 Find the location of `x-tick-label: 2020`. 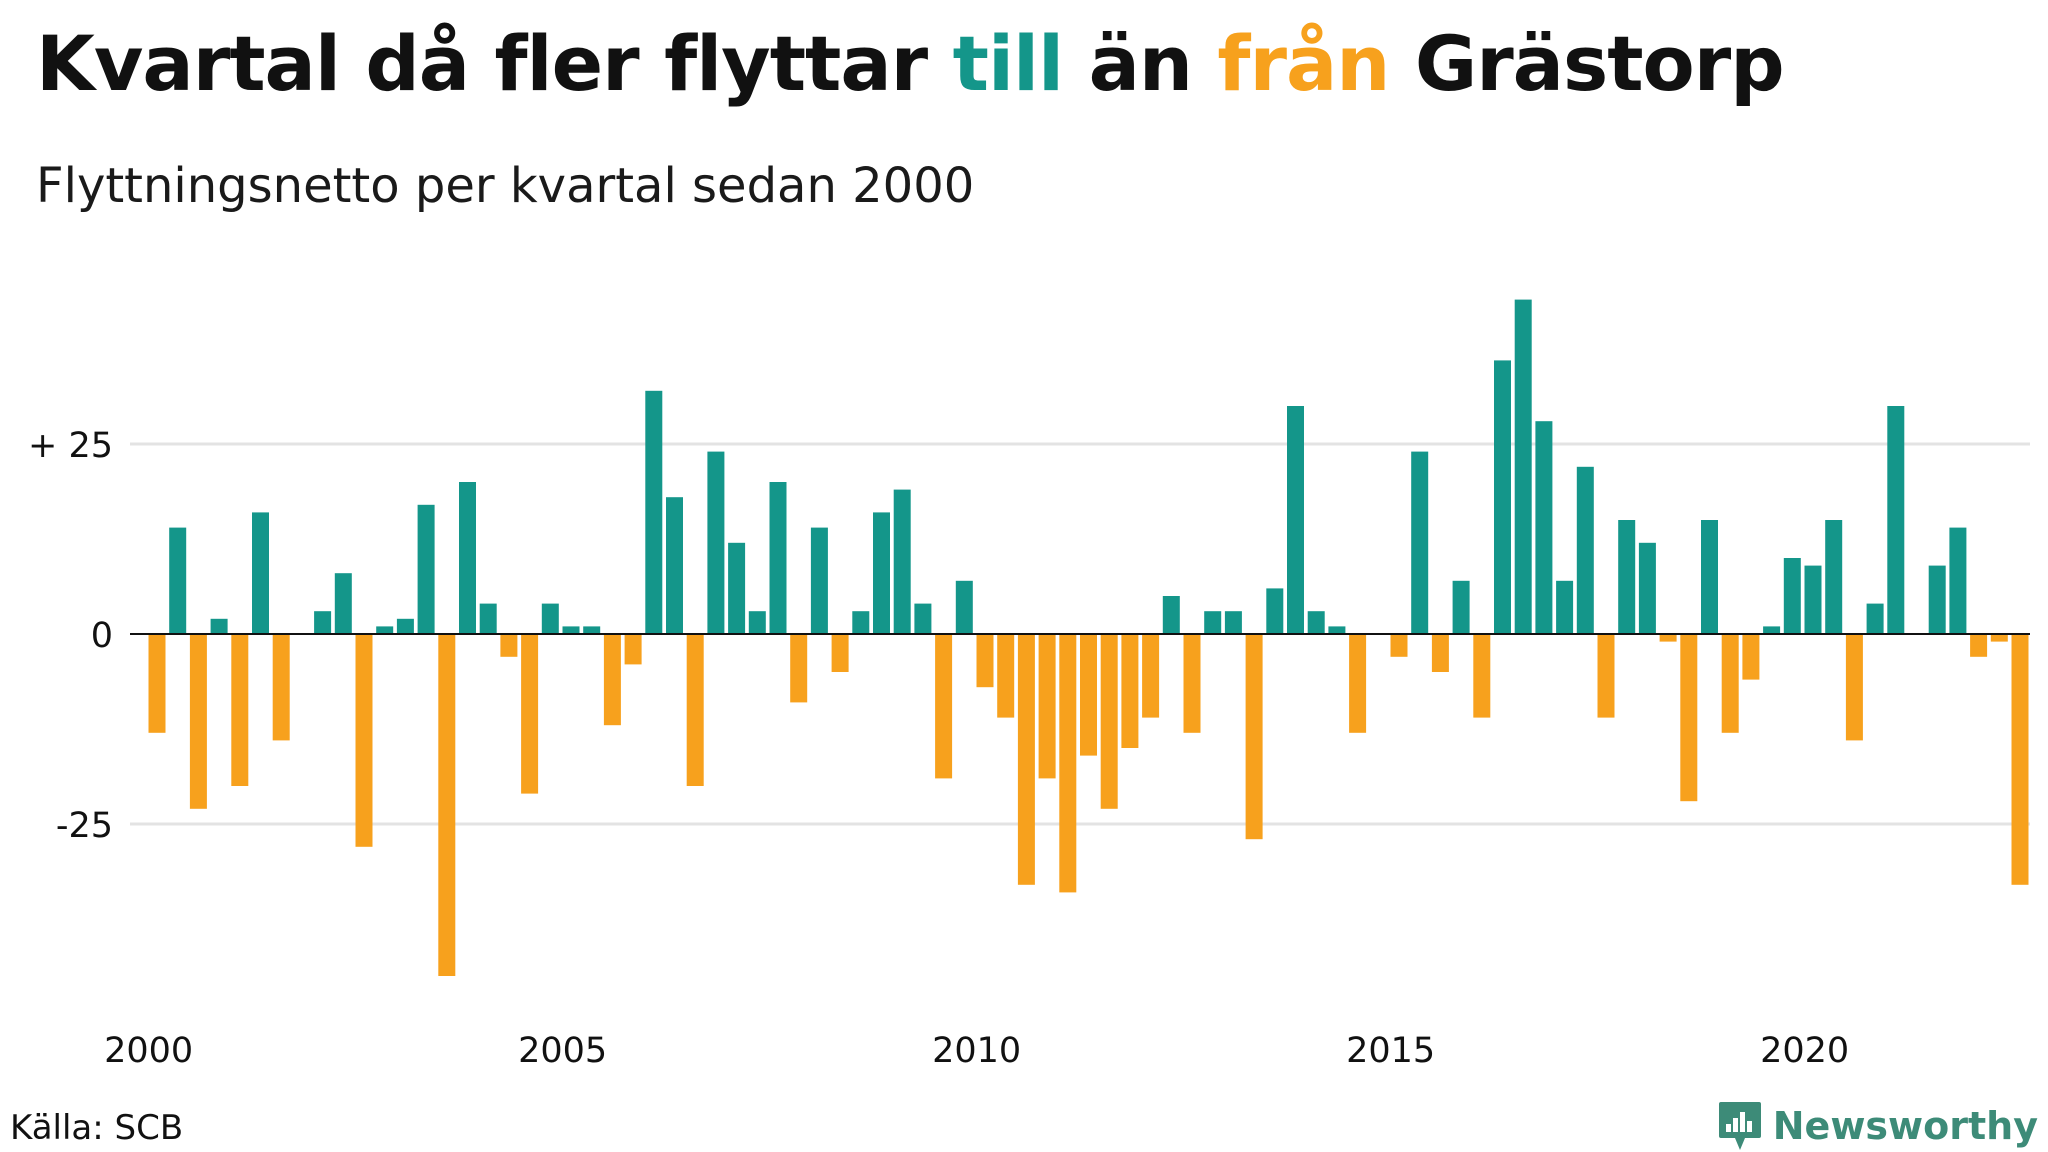

x-tick-label: 2020 is located at coordinates (1804, 1051).